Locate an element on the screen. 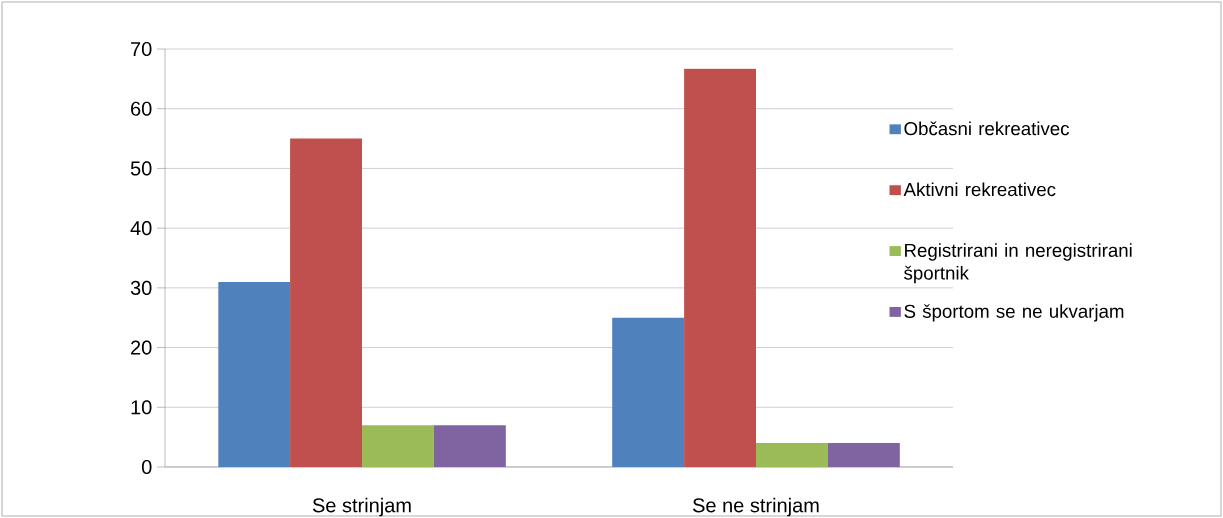  legend-label: Aktivni rekreativec is located at coordinates (979, 189).